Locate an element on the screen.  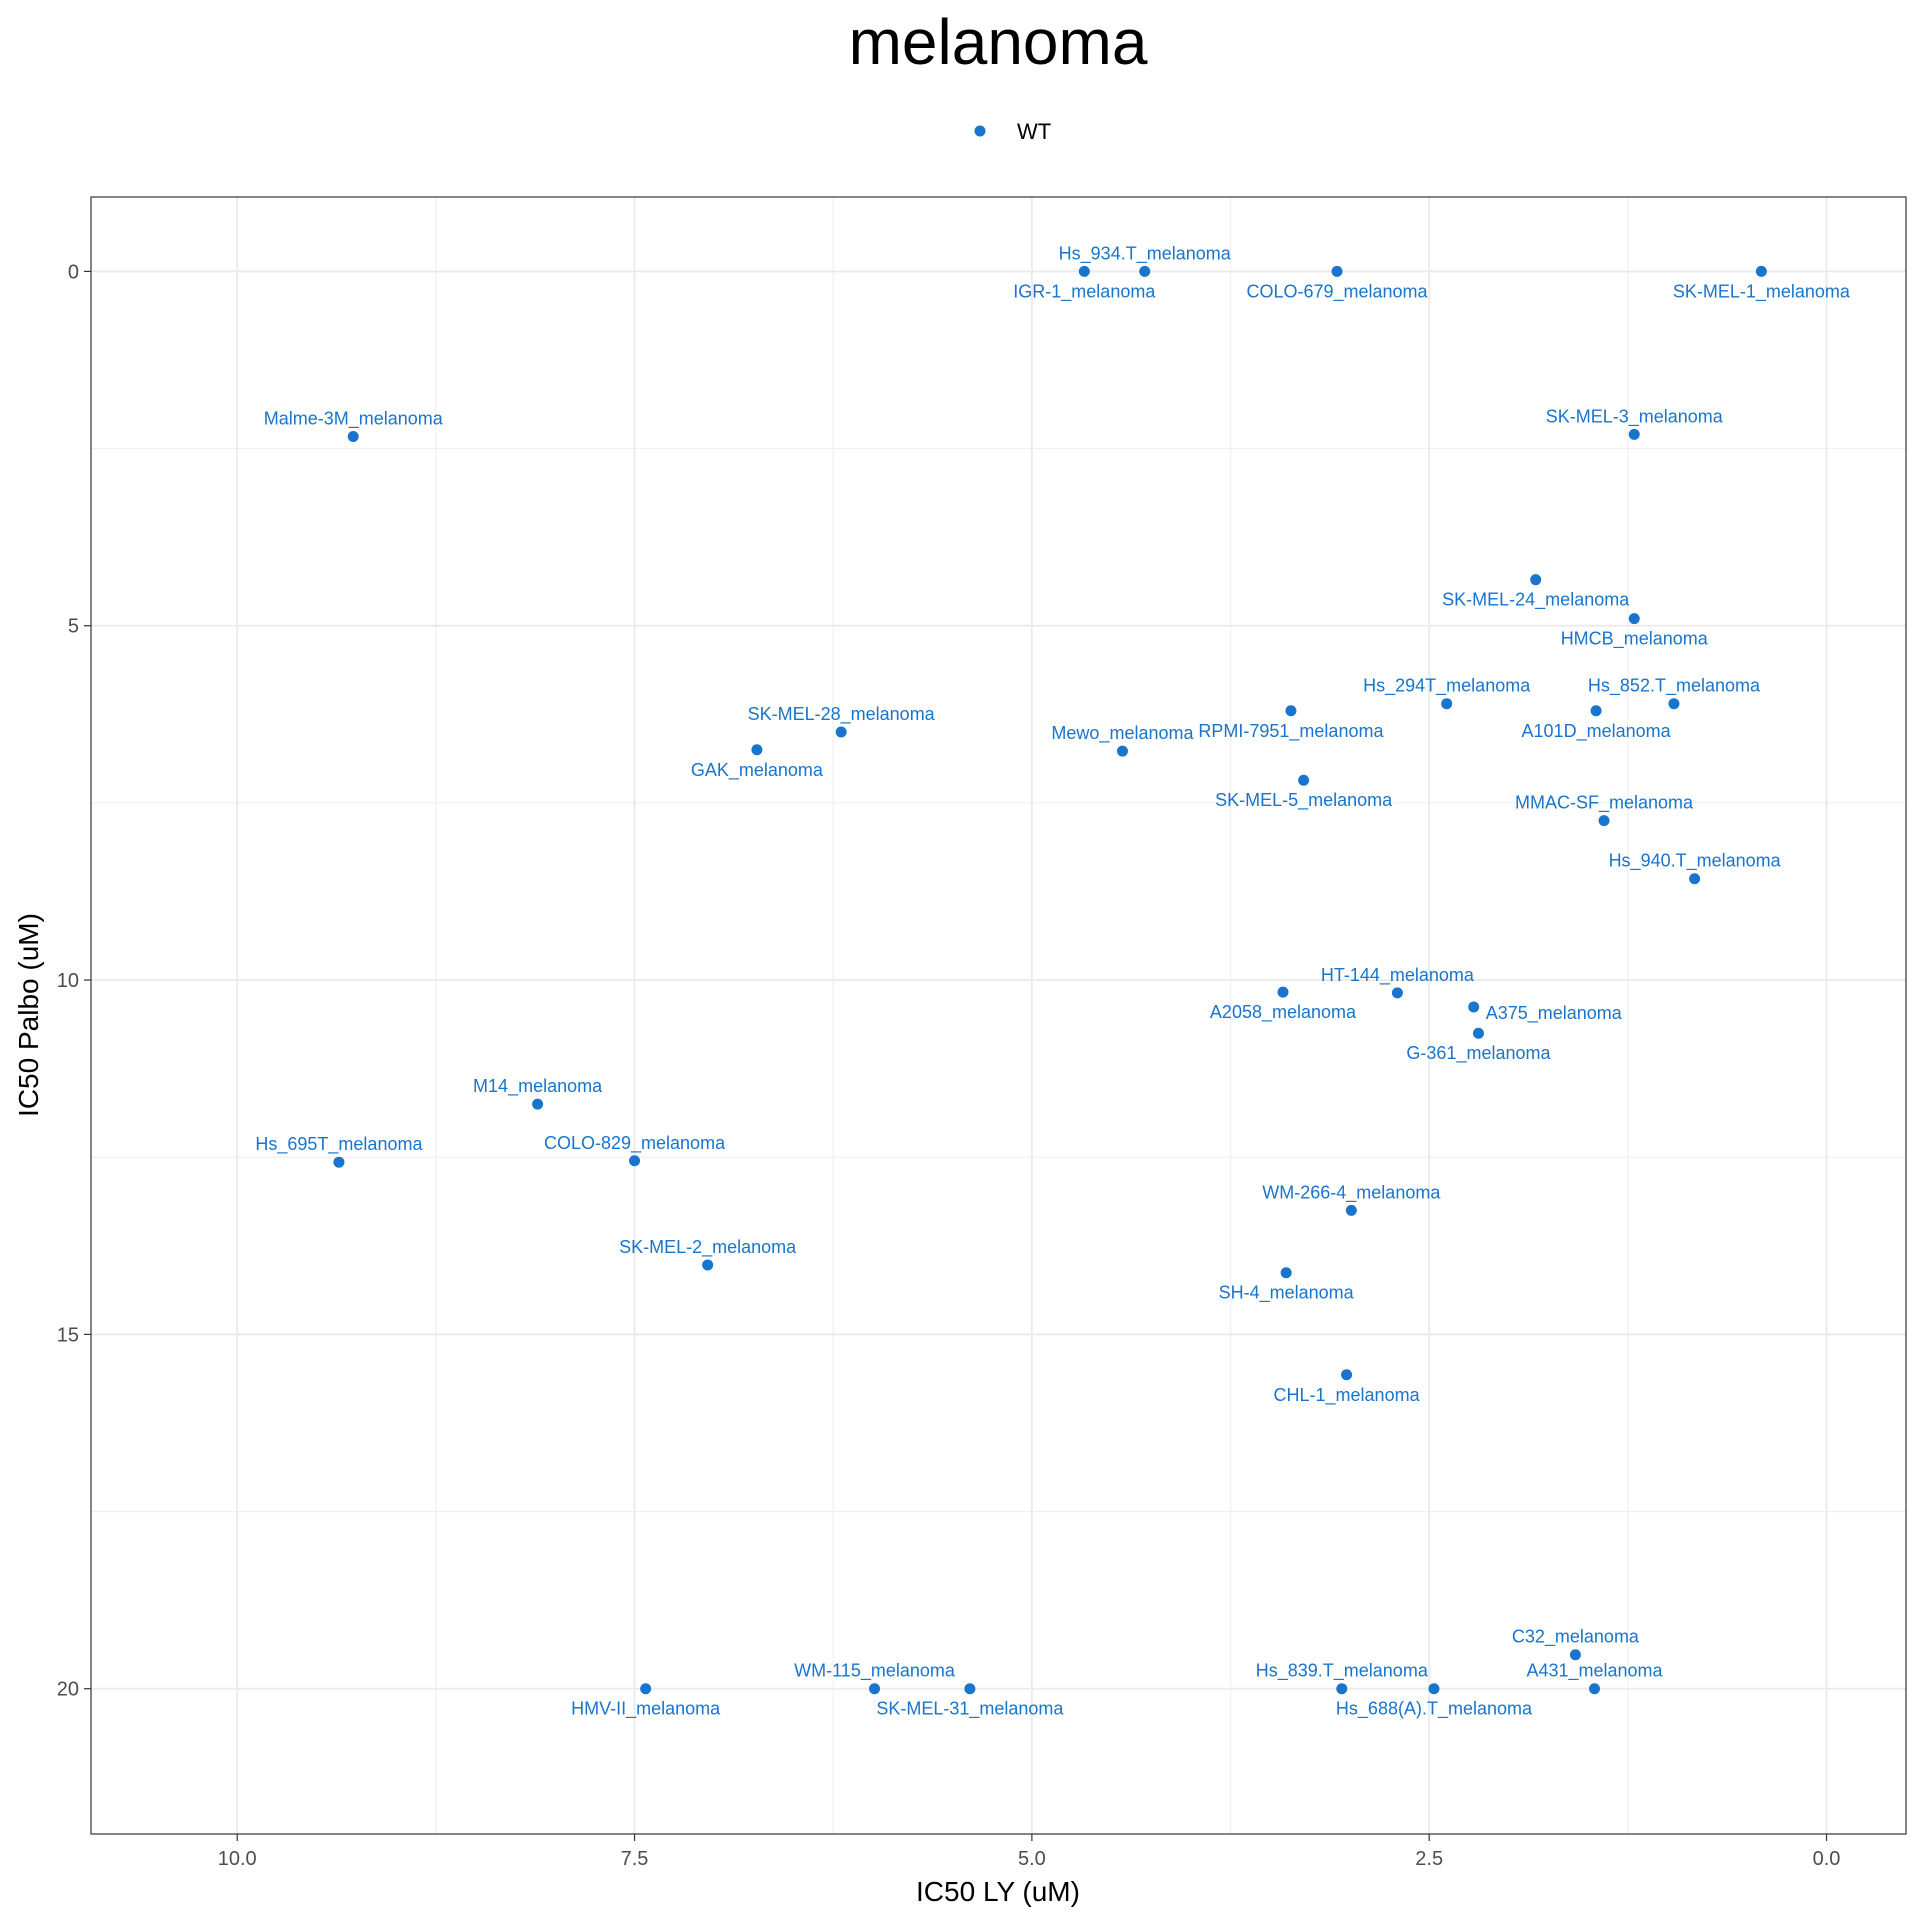
x-tick-label: 7.5 is located at coordinates (635, 1859).